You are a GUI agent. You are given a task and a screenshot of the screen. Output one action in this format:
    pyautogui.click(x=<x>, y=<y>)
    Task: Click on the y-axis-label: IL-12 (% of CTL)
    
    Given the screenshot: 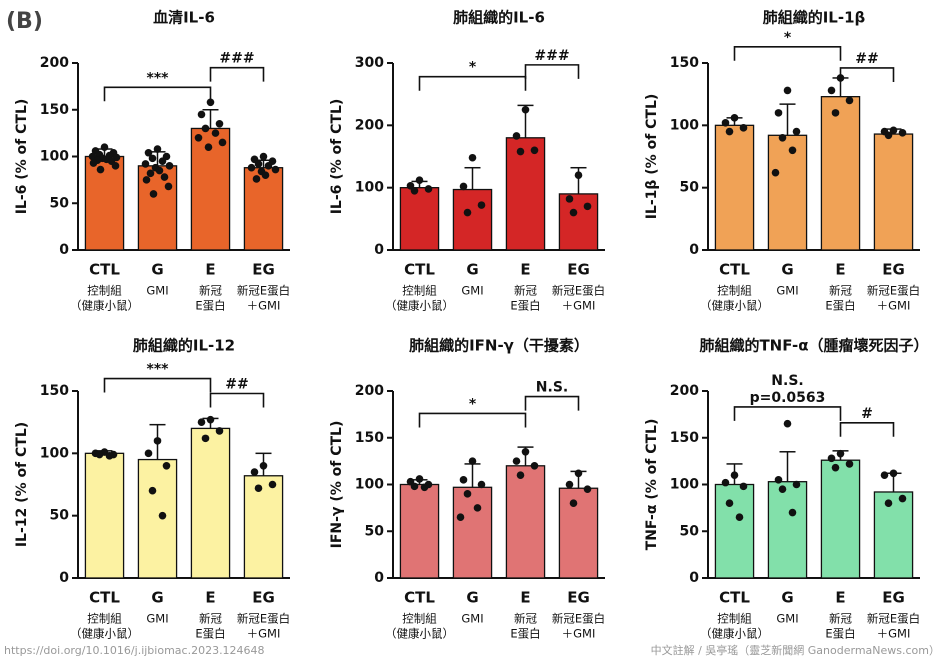 What is the action you would take?
    pyautogui.click(x=22, y=484)
    